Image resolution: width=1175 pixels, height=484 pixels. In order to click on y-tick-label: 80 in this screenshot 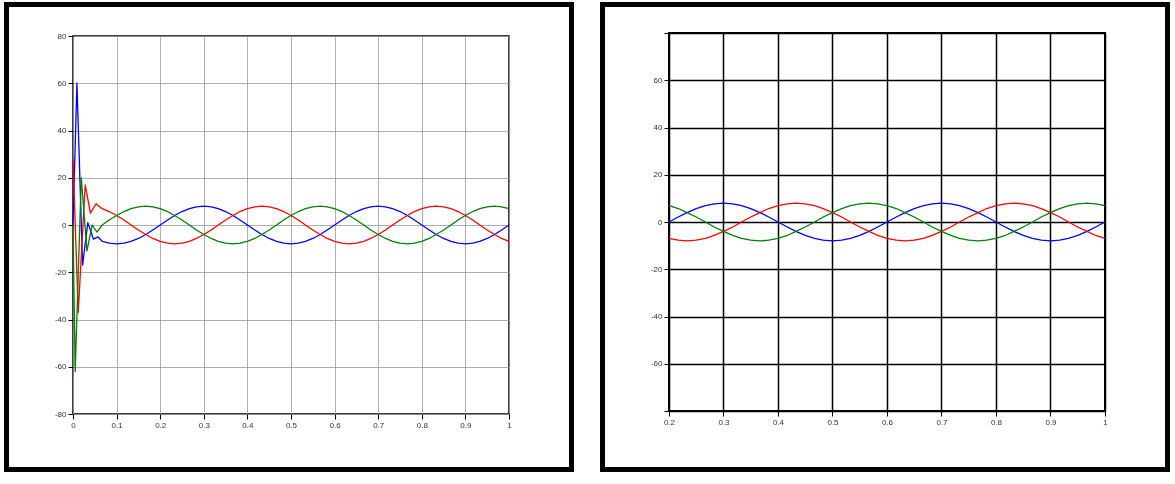, I will do `click(62, 36)`.